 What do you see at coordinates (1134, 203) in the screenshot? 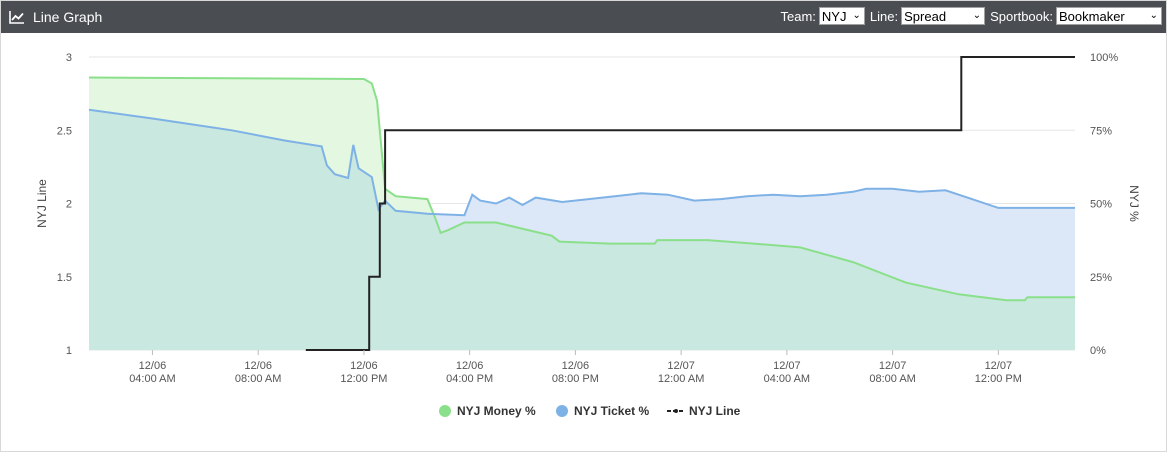
I see `y-right-axis-label: NYJ %` at bounding box center [1134, 203].